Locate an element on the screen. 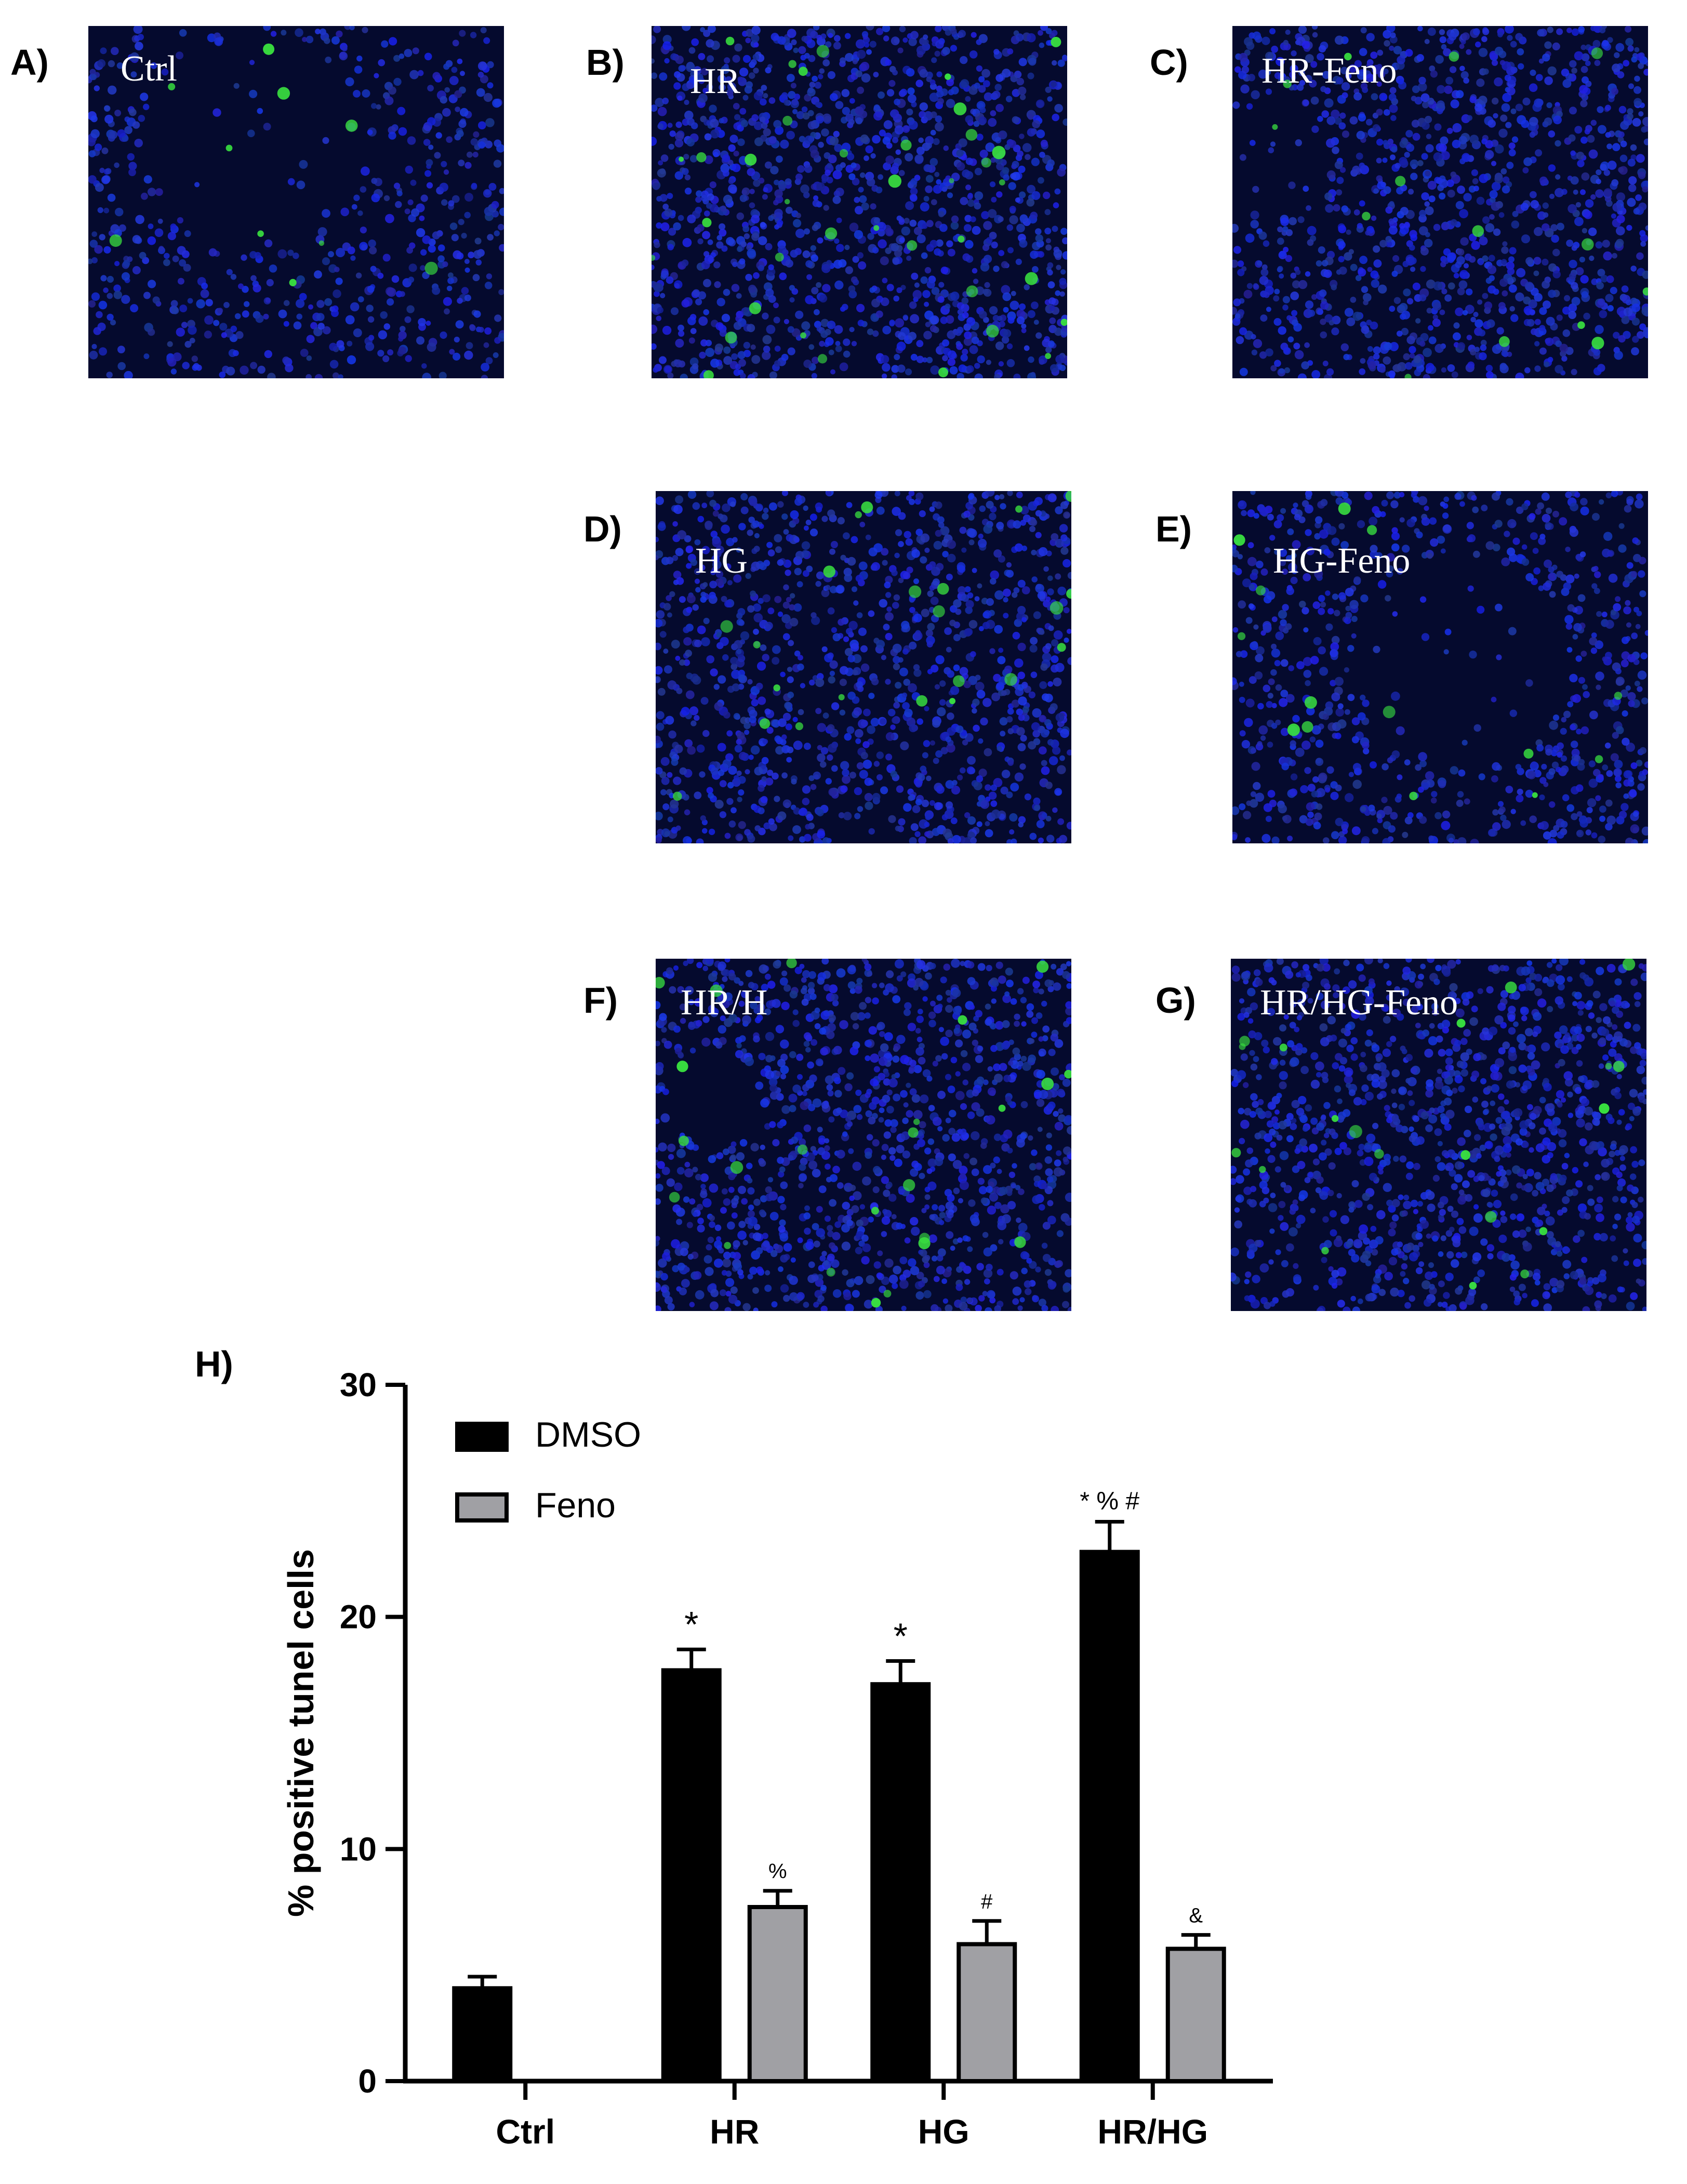  micrograph-ctrl: Ctrl is located at coordinates (296, 202).